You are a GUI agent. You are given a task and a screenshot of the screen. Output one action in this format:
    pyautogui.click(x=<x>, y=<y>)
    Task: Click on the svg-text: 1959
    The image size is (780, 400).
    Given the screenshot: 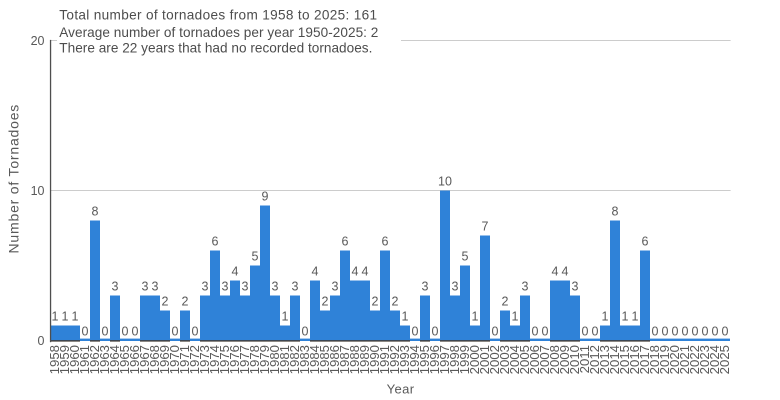 What is the action you would take?
    pyautogui.click(x=64, y=359)
    